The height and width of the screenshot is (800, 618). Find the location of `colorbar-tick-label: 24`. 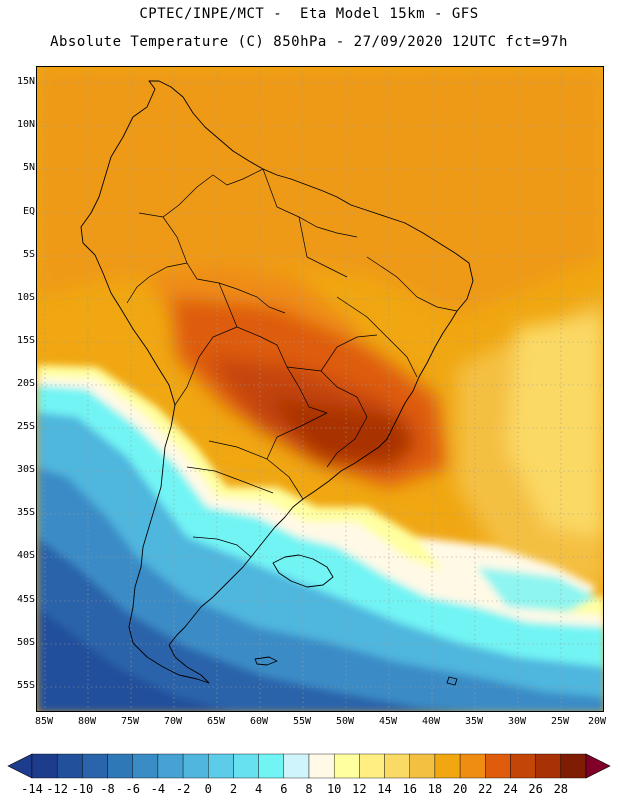

colorbar-tick-label: 24 is located at coordinates (510, 789).